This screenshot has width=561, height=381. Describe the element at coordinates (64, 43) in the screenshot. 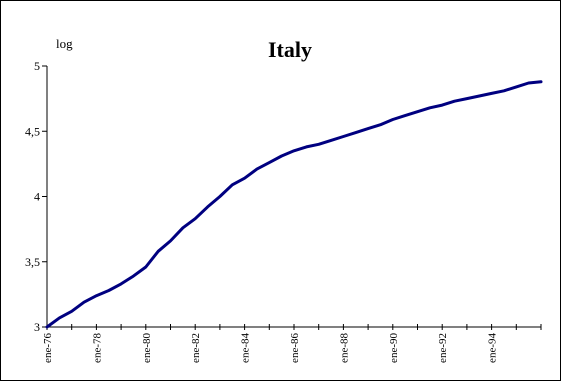

I see `y-axis-label: log` at that location.